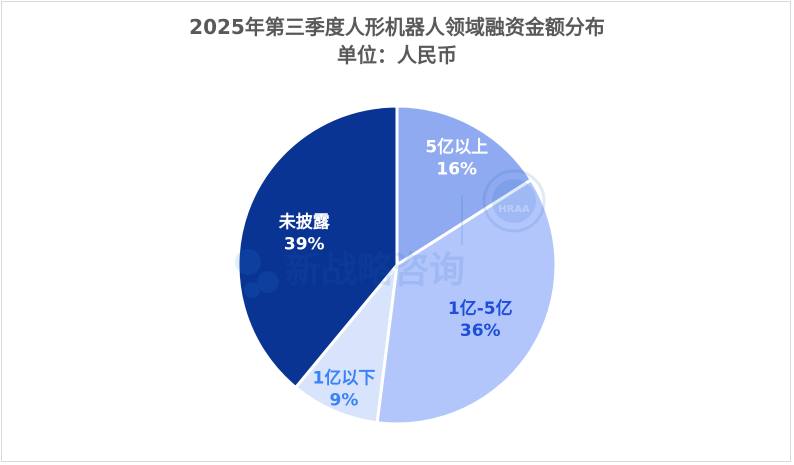  Describe the element at coordinates (456, 169) in the screenshot. I see `slice-percent-1: 16%` at that location.